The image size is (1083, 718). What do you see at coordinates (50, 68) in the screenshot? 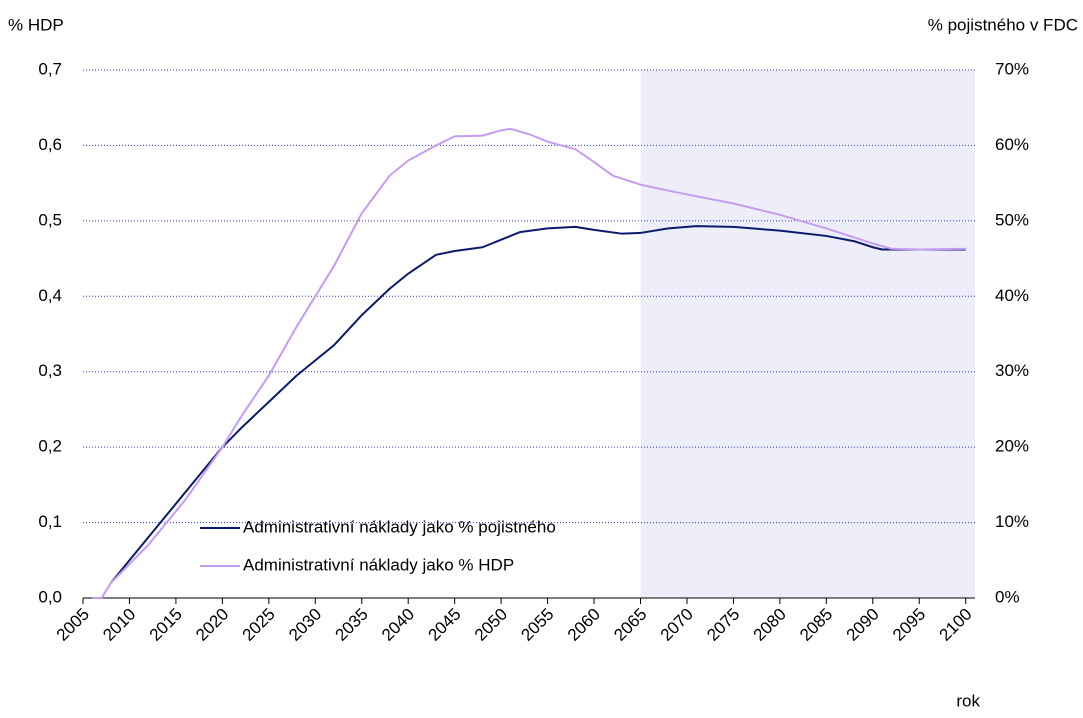
I see `y-tick-label: 0,7` at bounding box center [50, 68].